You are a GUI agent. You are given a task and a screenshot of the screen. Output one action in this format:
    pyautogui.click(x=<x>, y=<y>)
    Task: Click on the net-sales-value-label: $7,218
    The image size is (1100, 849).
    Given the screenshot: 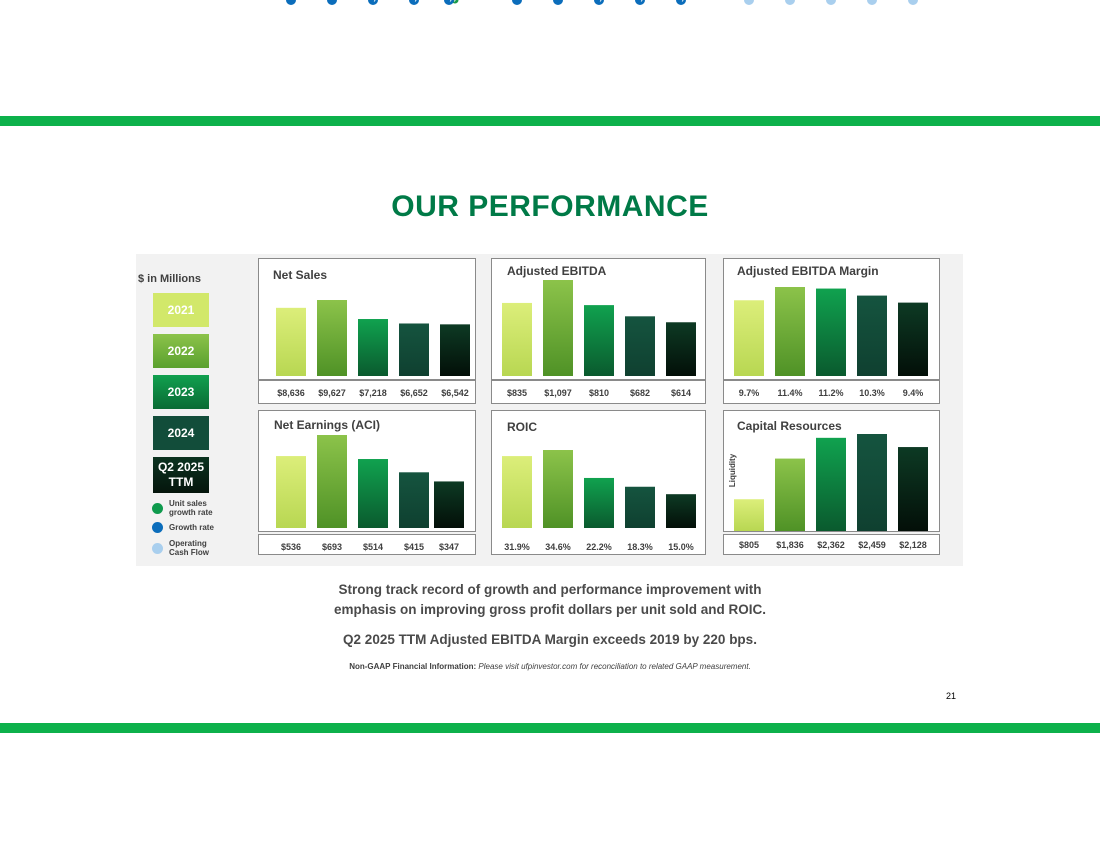 What is the action you would take?
    pyautogui.click(x=373, y=393)
    